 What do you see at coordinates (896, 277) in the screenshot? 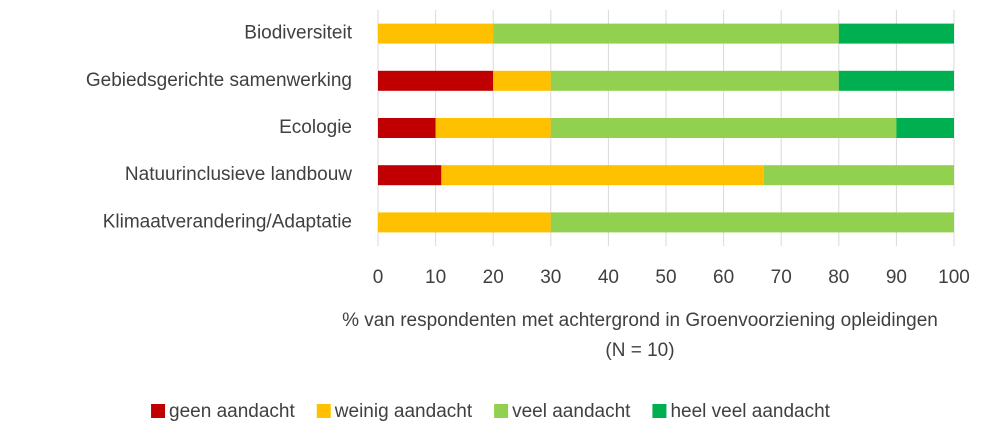
I see `x-tick-label: 90` at bounding box center [896, 277].